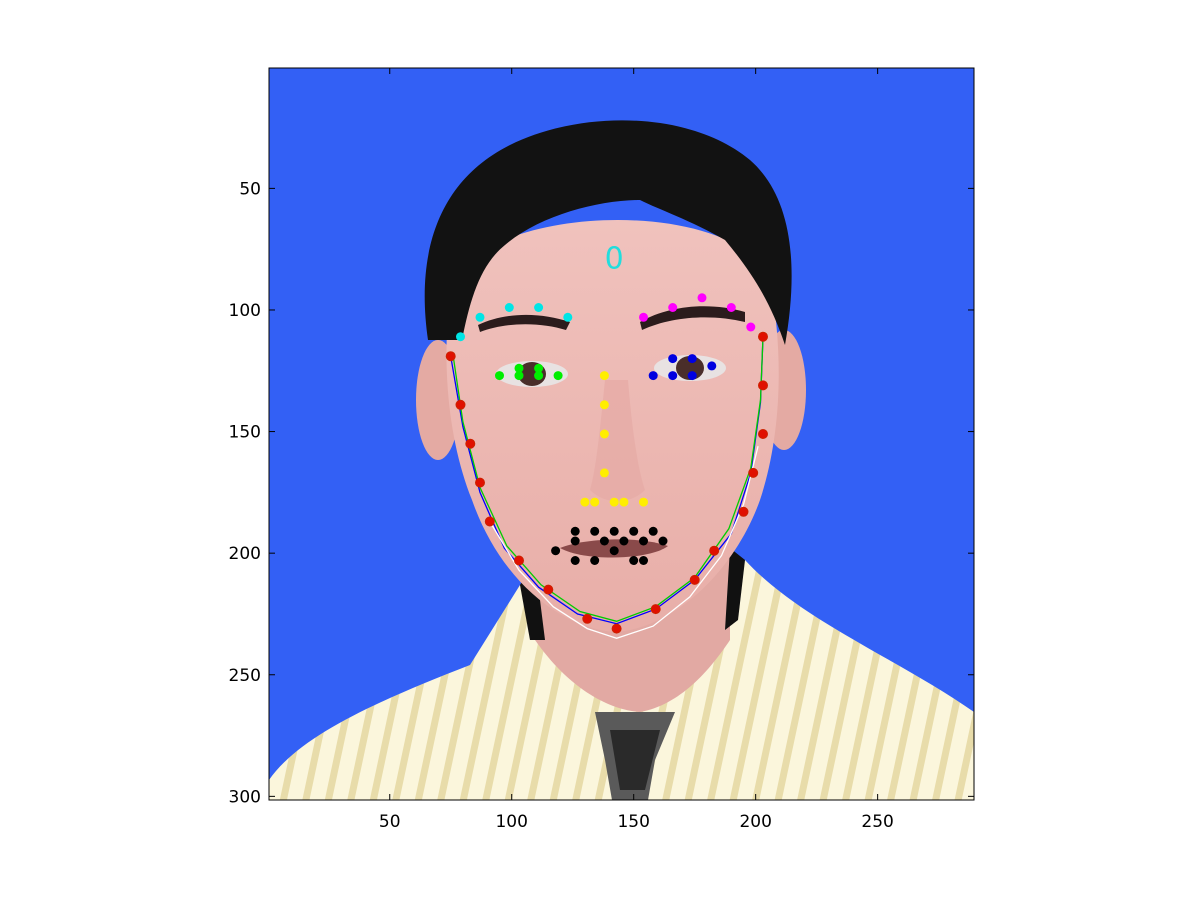 The height and width of the screenshot is (900, 1201). Describe the element at coordinates (755, 822) in the screenshot. I see `x-tick-label: 200` at that location.